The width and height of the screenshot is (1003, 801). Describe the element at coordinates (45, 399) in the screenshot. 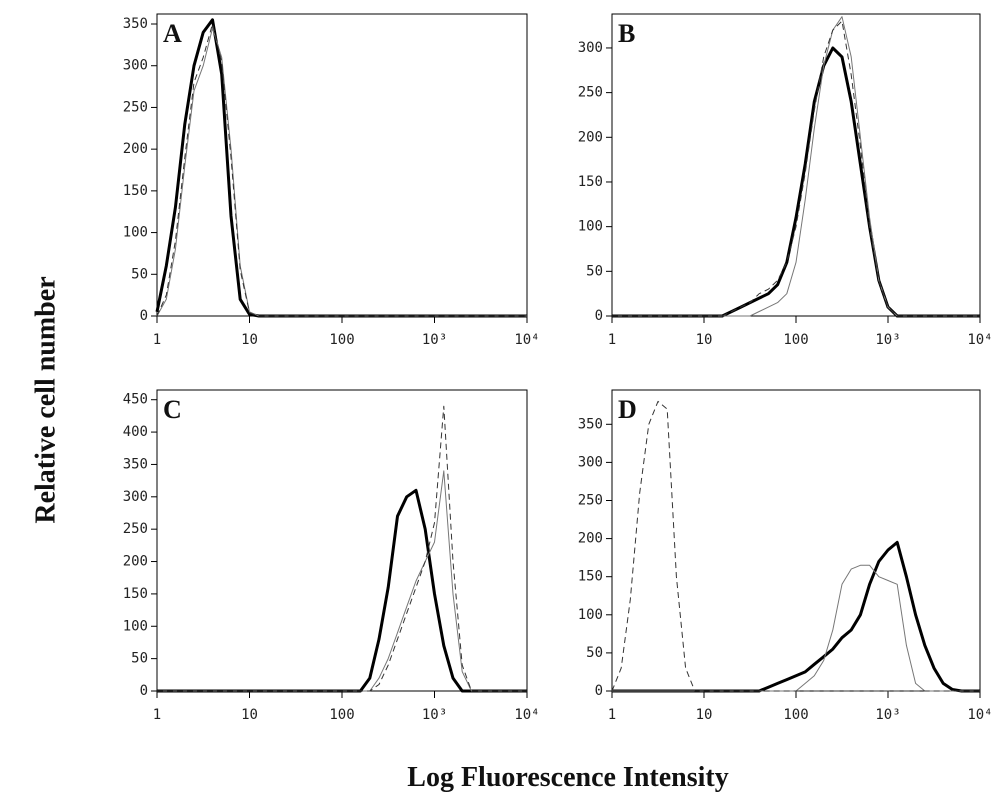

I see `y-axis-title: Relative cell number` at that location.